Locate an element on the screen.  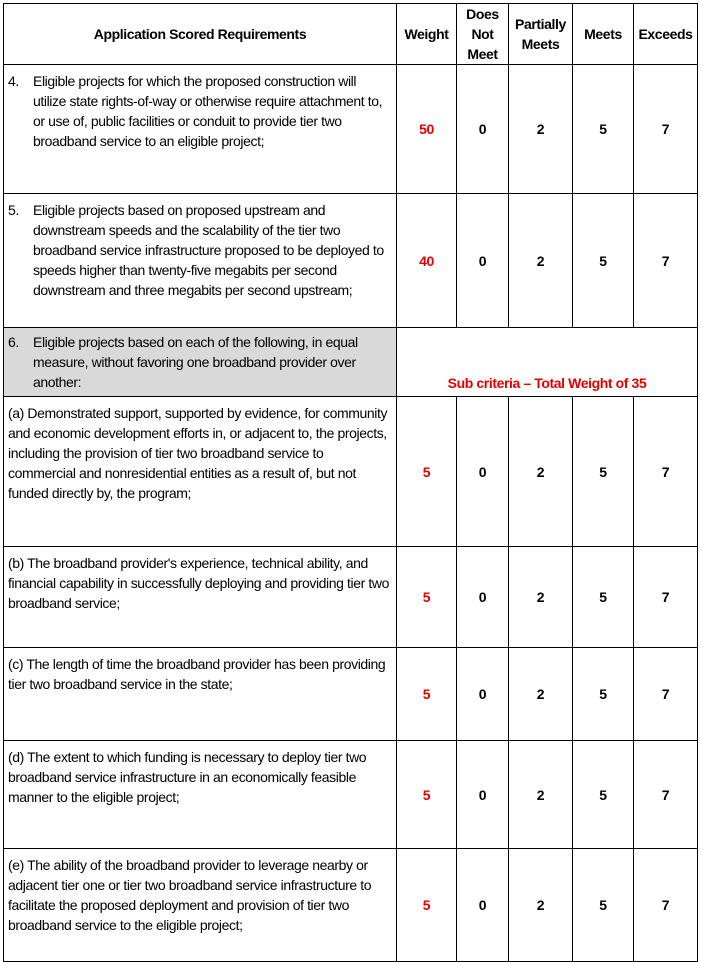
header-exceeds: Exceeds is located at coordinates (665, 34).